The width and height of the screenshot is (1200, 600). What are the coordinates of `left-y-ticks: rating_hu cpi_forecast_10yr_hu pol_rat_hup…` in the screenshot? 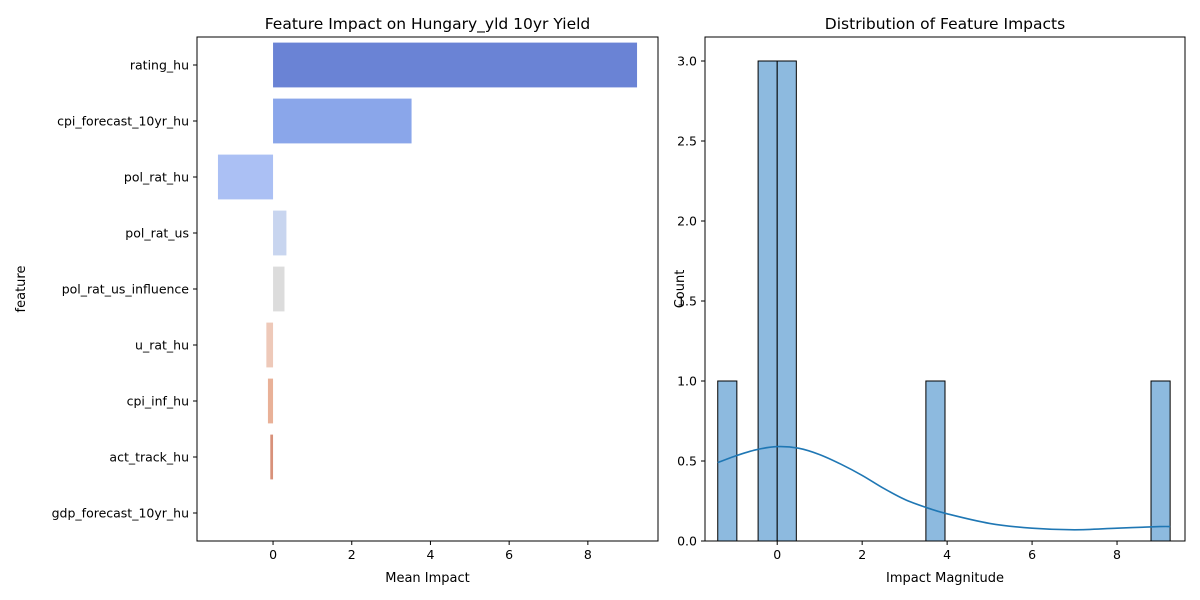 It's located at (124, 289).